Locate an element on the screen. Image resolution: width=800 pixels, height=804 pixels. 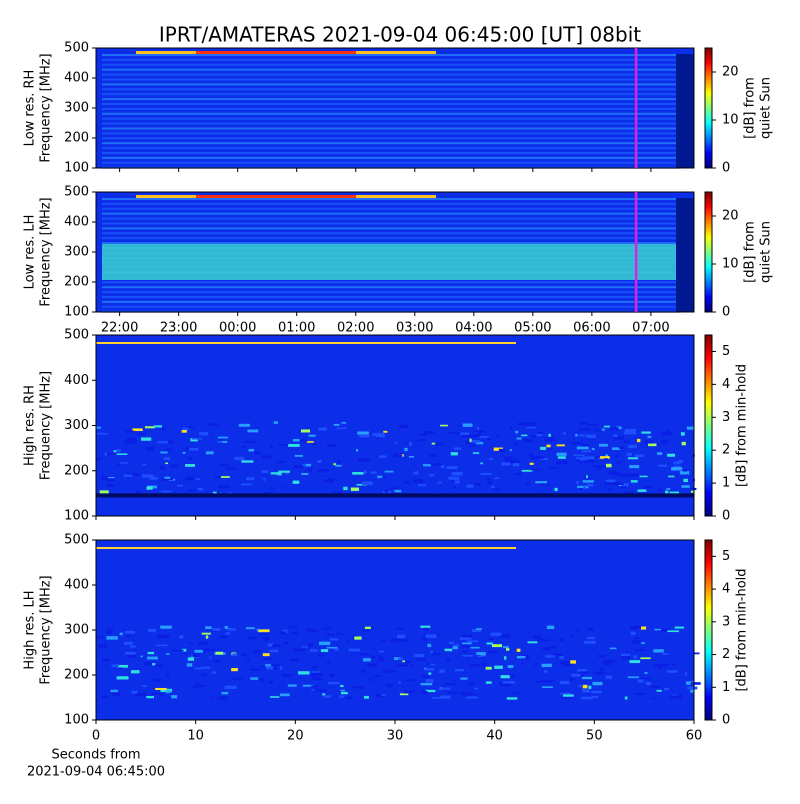
x-tick-label: 03:00 is located at coordinates (414, 328).